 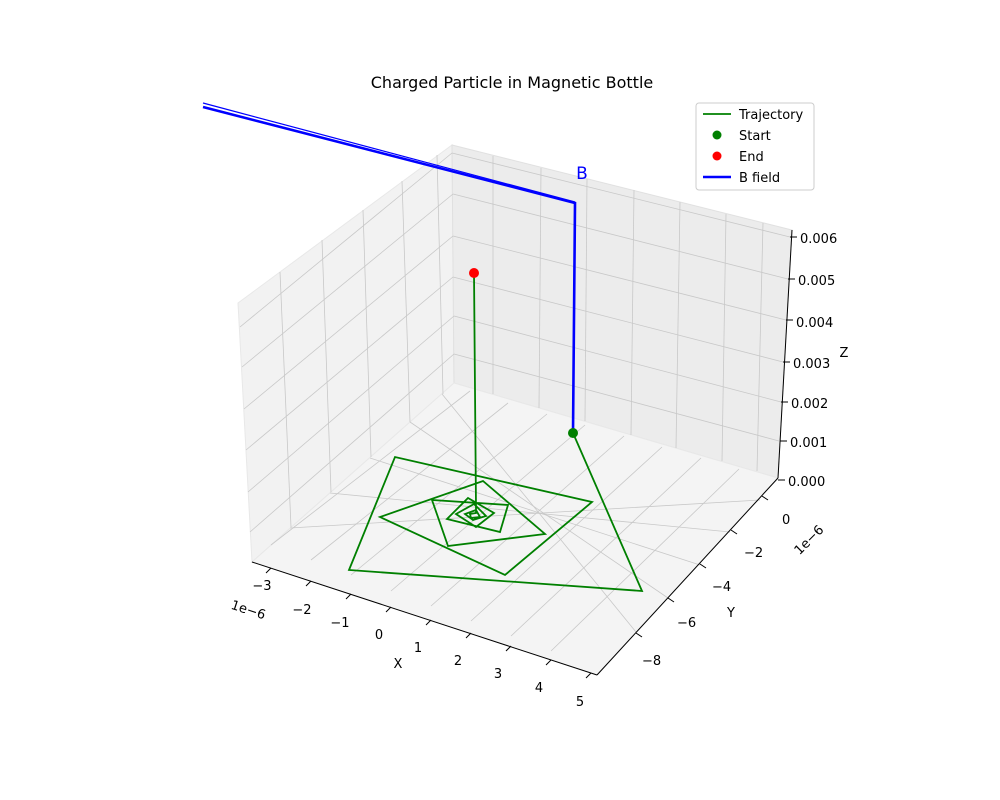 I want to click on x-tick-label: −3, so click(x=261, y=586).